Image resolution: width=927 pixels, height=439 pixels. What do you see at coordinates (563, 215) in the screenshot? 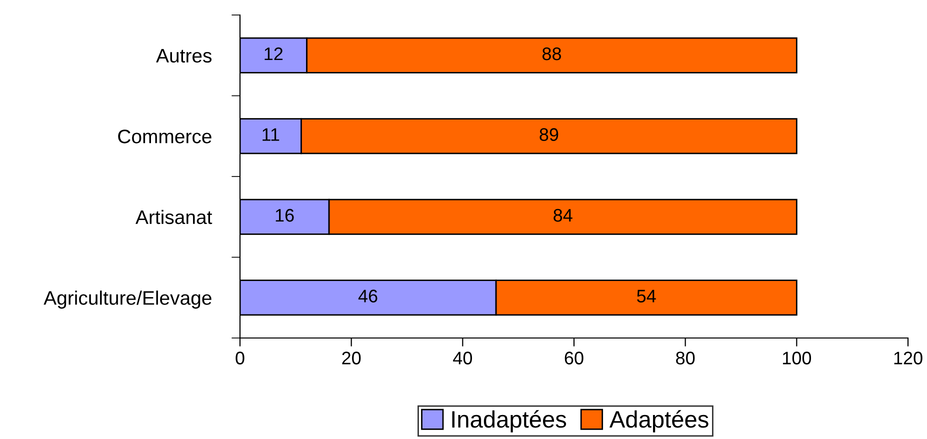
I see `data-label: 84` at bounding box center [563, 215].